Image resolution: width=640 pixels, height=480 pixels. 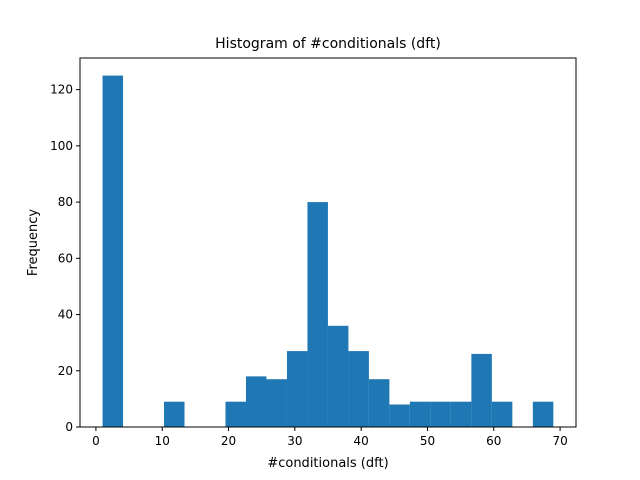 What do you see at coordinates (65, 258) in the screenshot?
I see `y-tick-label: 60` at bounding box center [65, 258].